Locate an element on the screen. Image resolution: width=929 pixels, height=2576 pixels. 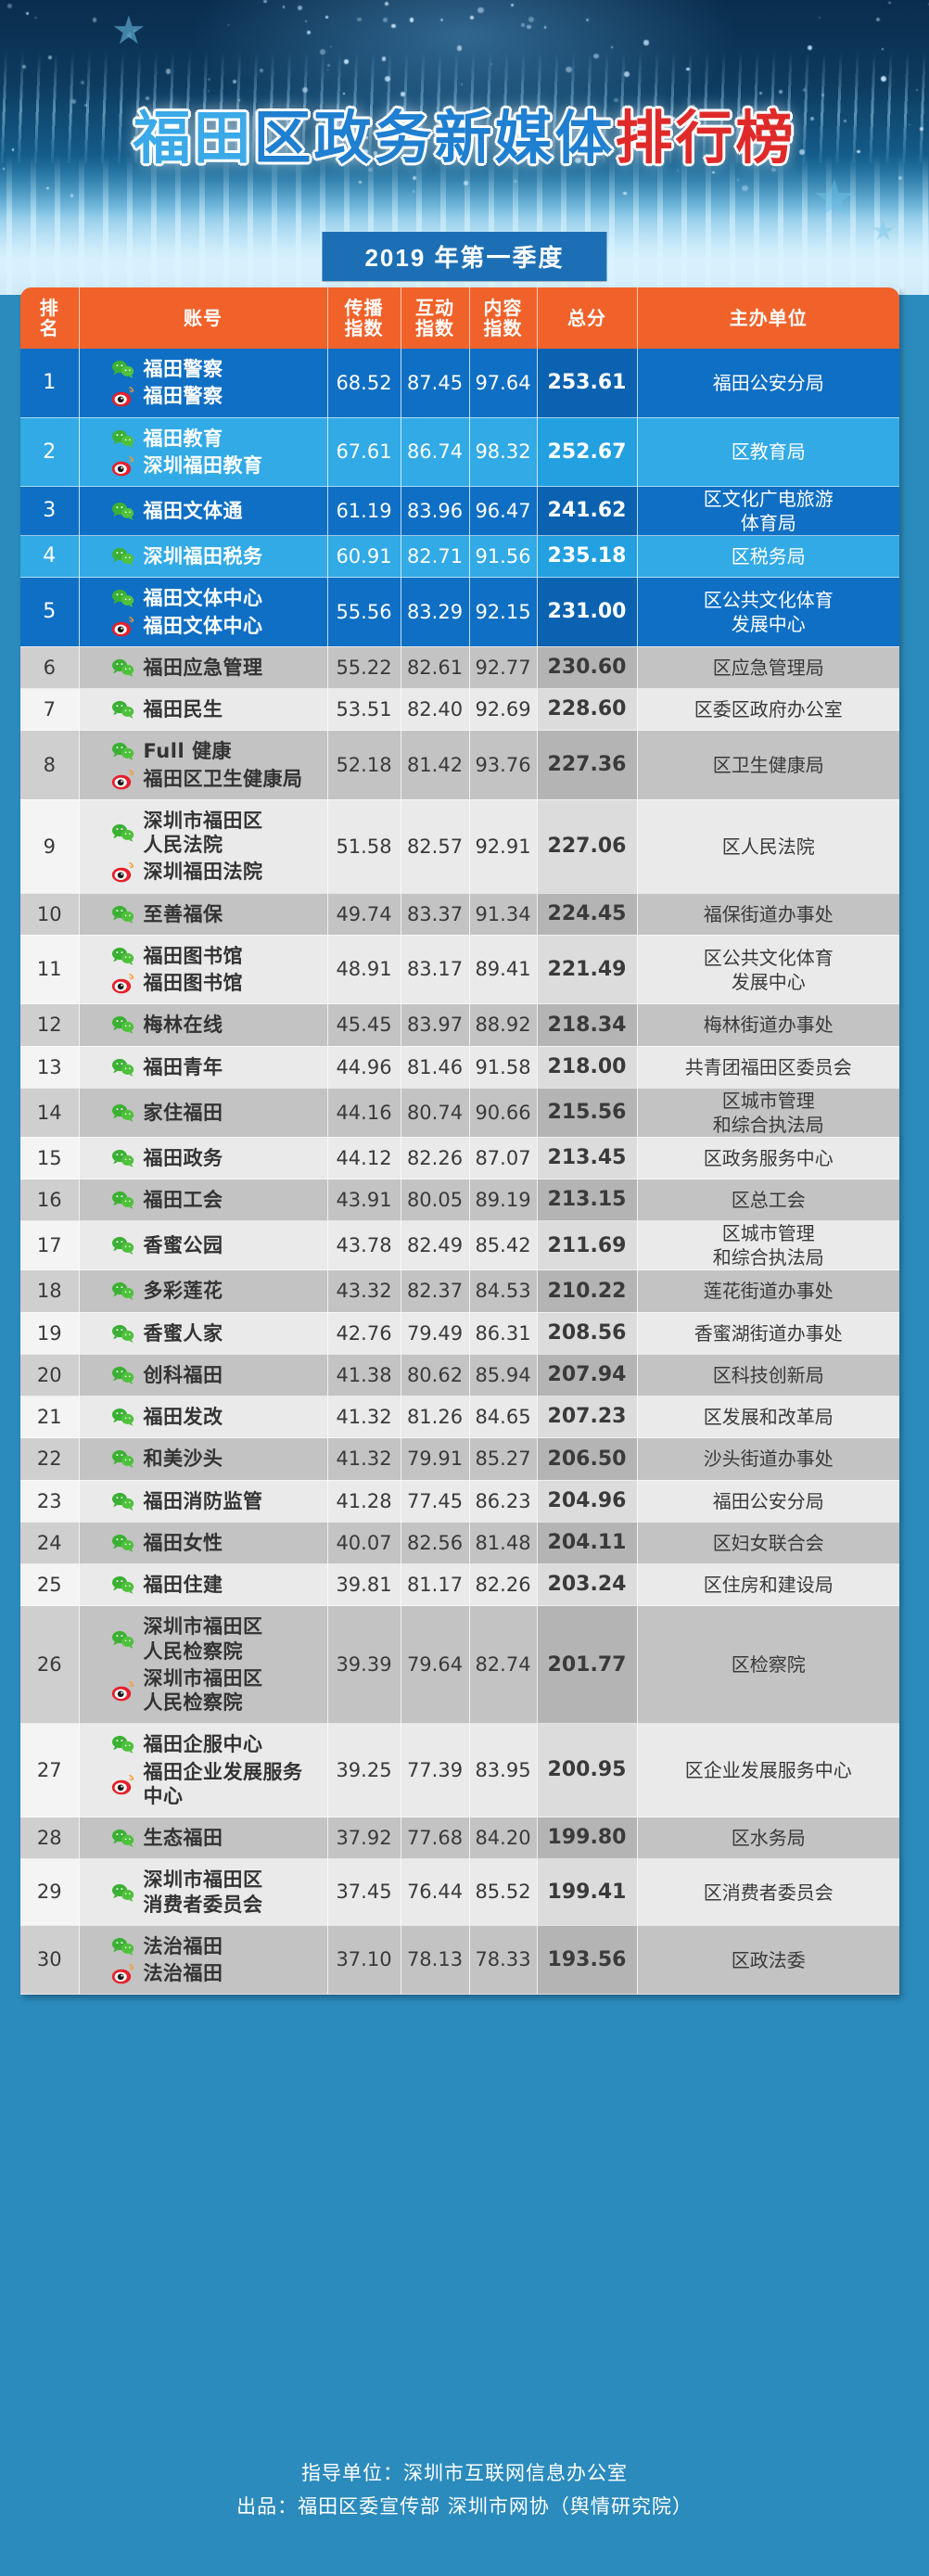
account-entry: Full 健康 is located at coordinates (219, 751).